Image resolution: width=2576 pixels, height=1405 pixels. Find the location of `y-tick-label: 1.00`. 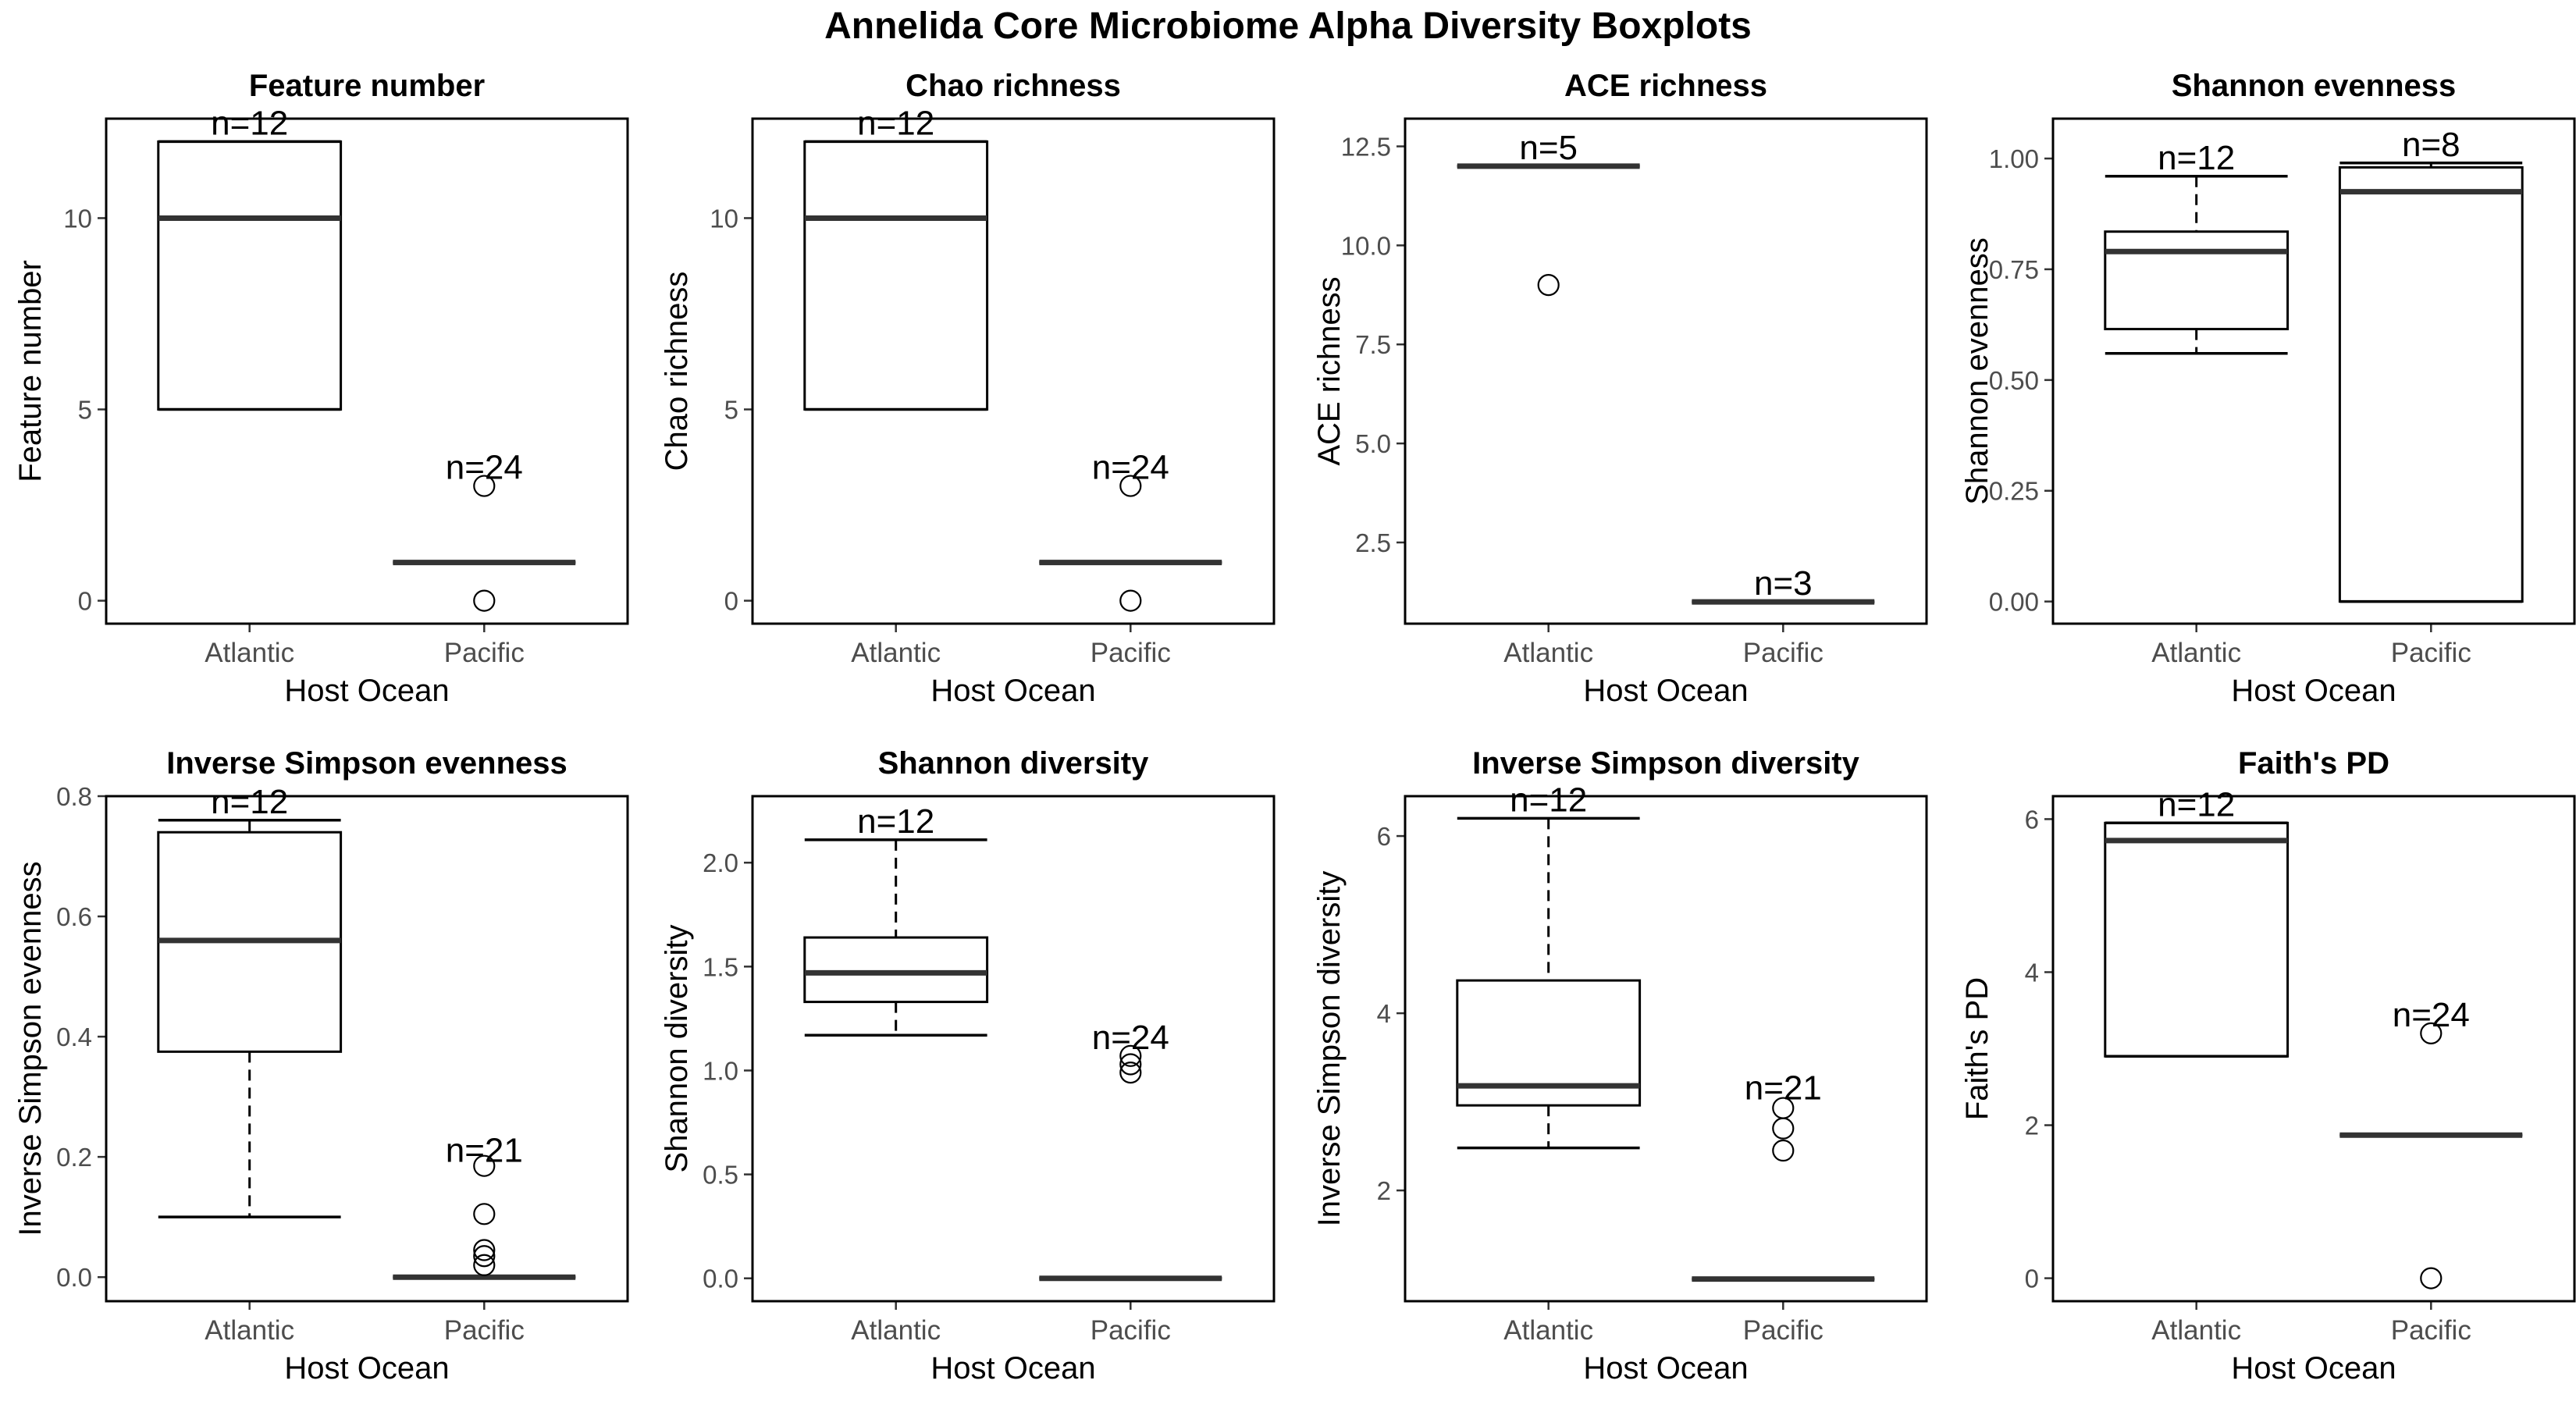

y-tick-label: 1.00 is located at coordinates (2014, 159).